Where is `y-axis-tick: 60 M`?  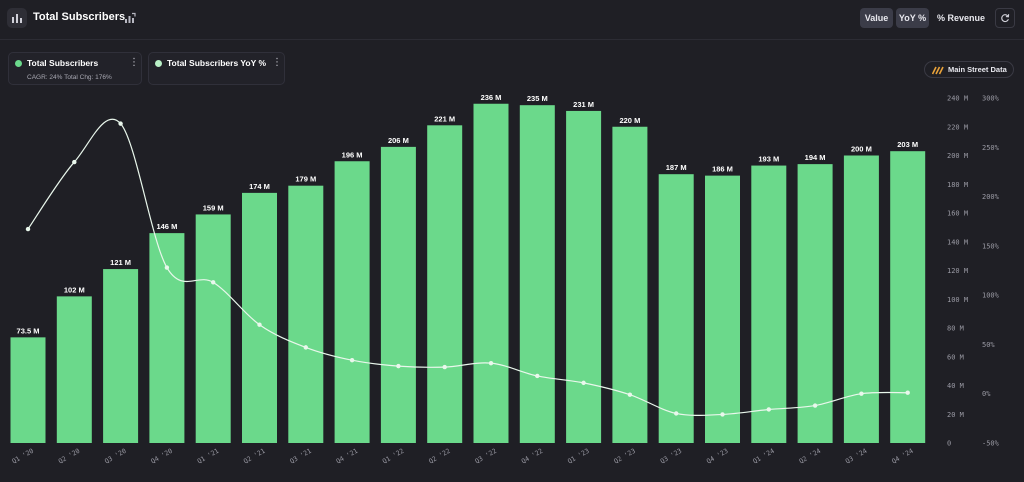 y-axis-tick: 60 M is located at coordinates (955, 357).